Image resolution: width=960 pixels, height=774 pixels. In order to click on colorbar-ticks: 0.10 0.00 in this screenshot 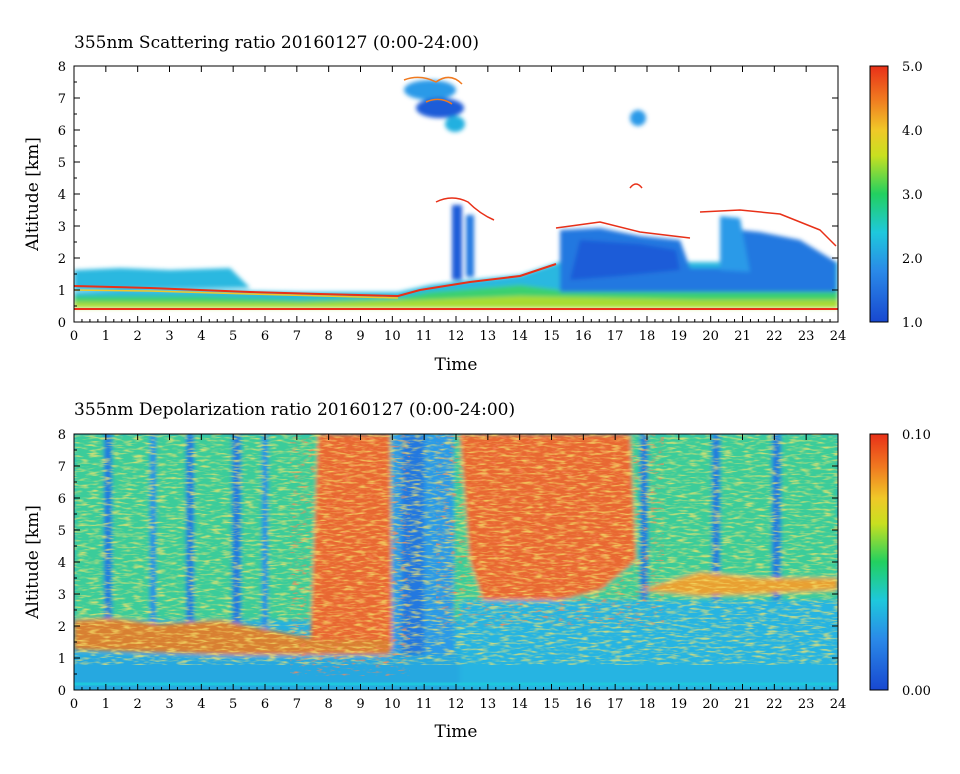, I will do `click(916, 563)`.